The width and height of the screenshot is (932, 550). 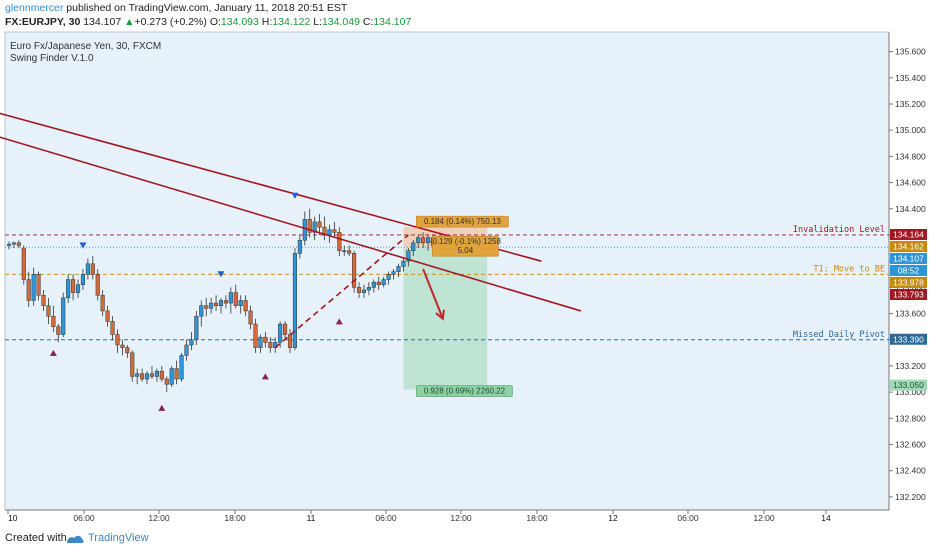 What do you see at coordinates (52, 58) in the screenshot?
I see `legend-indicator: Swing Finder V.1.0` at bounding box center [52, 58].